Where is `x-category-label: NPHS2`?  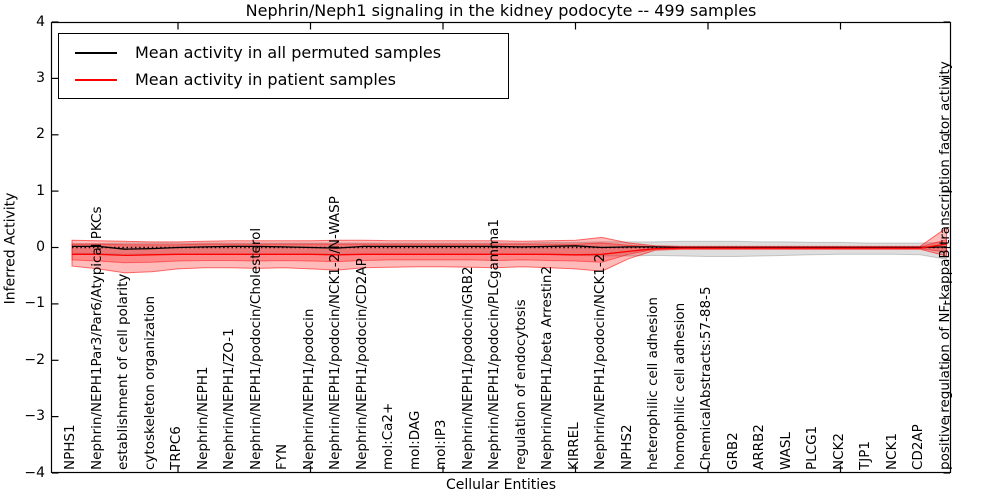 x-category-label: NPHS2 is located at coordinates (626, 447).